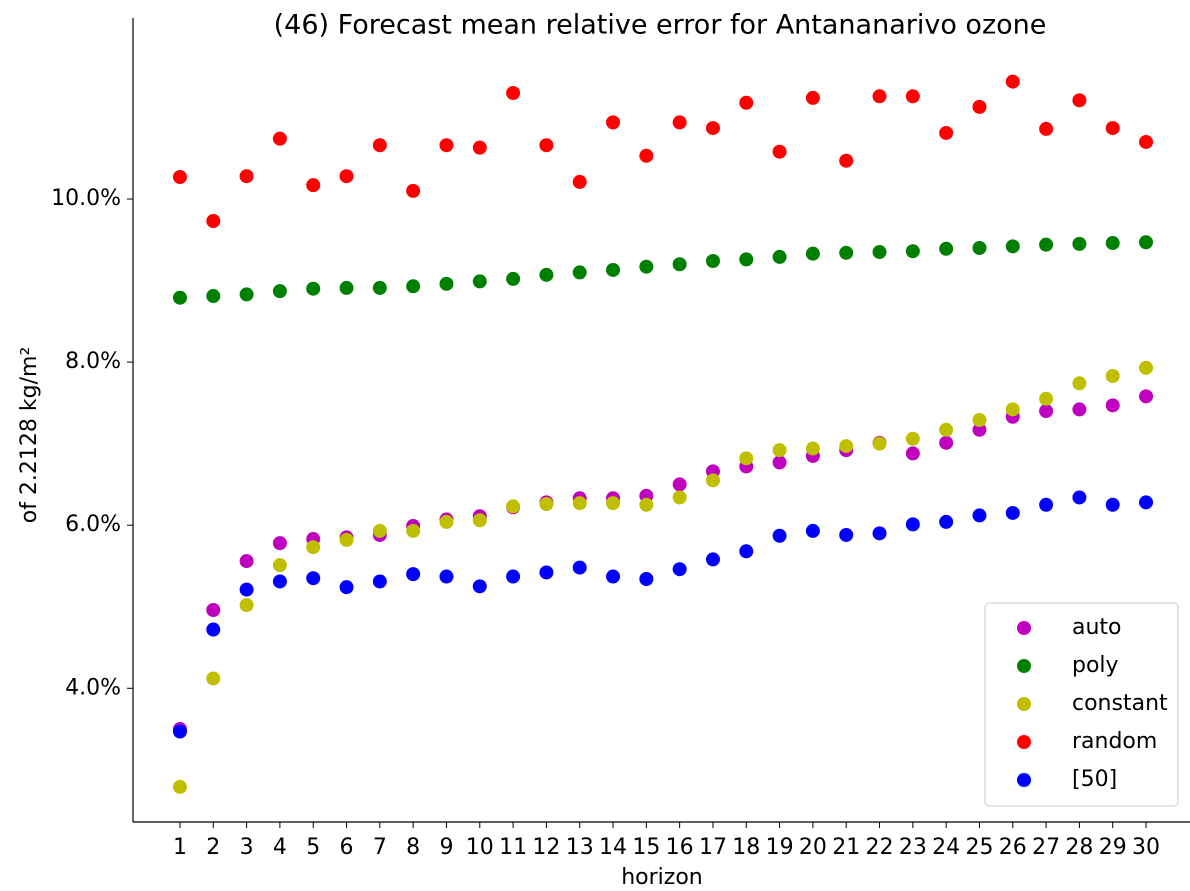 This screenshot has height=891, width=1190. I want to click on x-tick-label: 12, so click(546, 847).